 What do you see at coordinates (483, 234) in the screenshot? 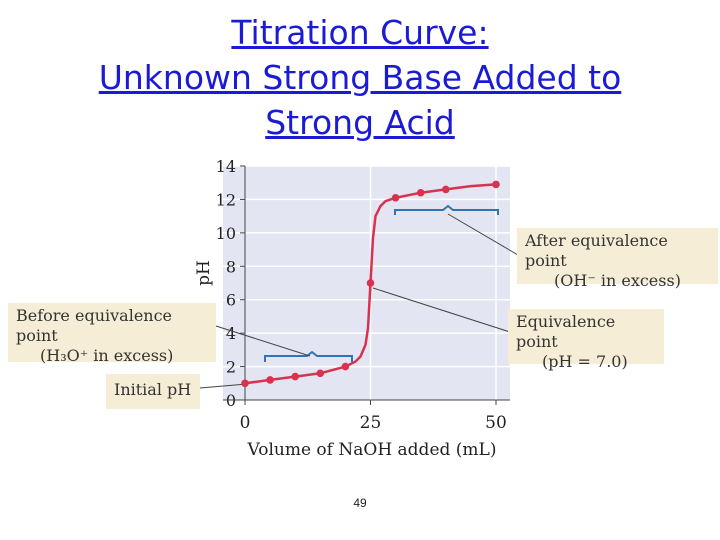
I see `pointer-after-equivalence` at bounding box center [483, 234].